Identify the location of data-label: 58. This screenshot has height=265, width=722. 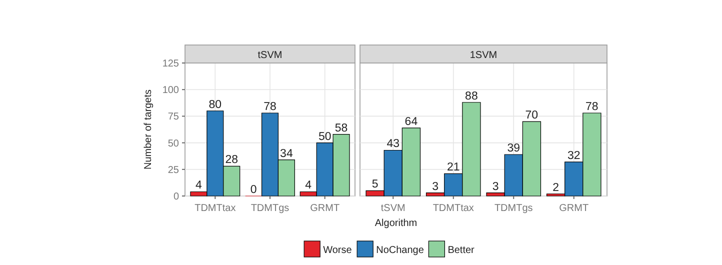
(341, 128).